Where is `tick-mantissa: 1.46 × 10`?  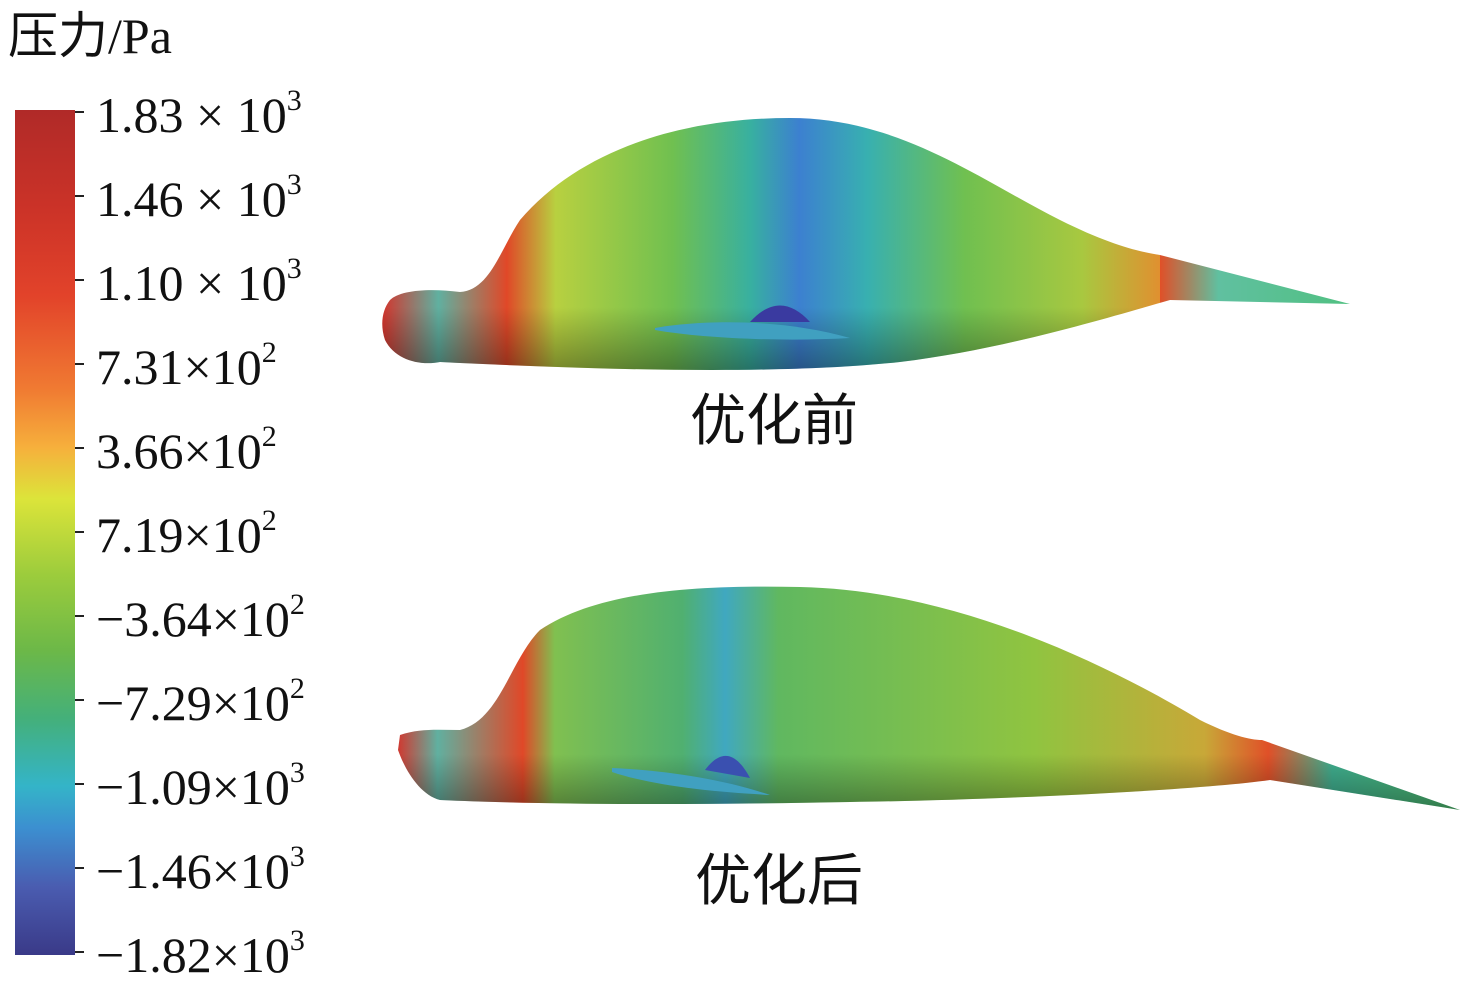 tick-mantissa: 1.46 × 10 is located at coordinates (191, 199).